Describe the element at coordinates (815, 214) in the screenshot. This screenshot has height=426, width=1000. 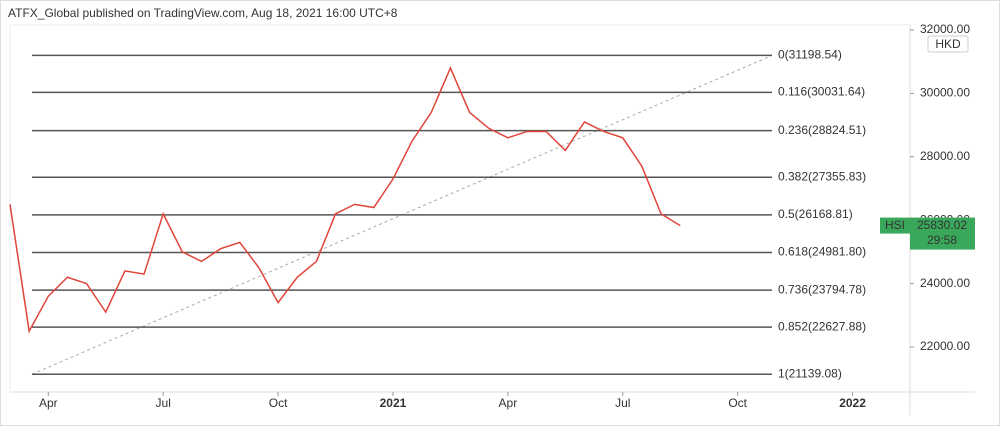
I see `fib-label: 0.5(26168.81)` at that location.